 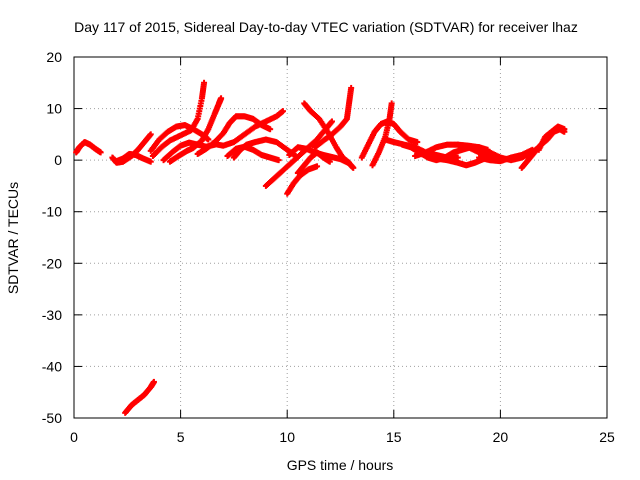 What do you see at coordinates (74, 437) in the screenshot?
I see `x-tick-label: 0` at bounding box center [74, 437].